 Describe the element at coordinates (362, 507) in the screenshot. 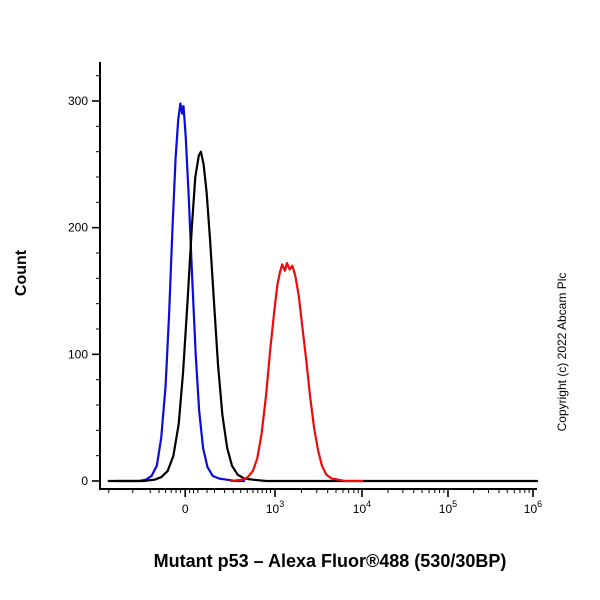

I see `x-tick-label: 10⁴` at that location.